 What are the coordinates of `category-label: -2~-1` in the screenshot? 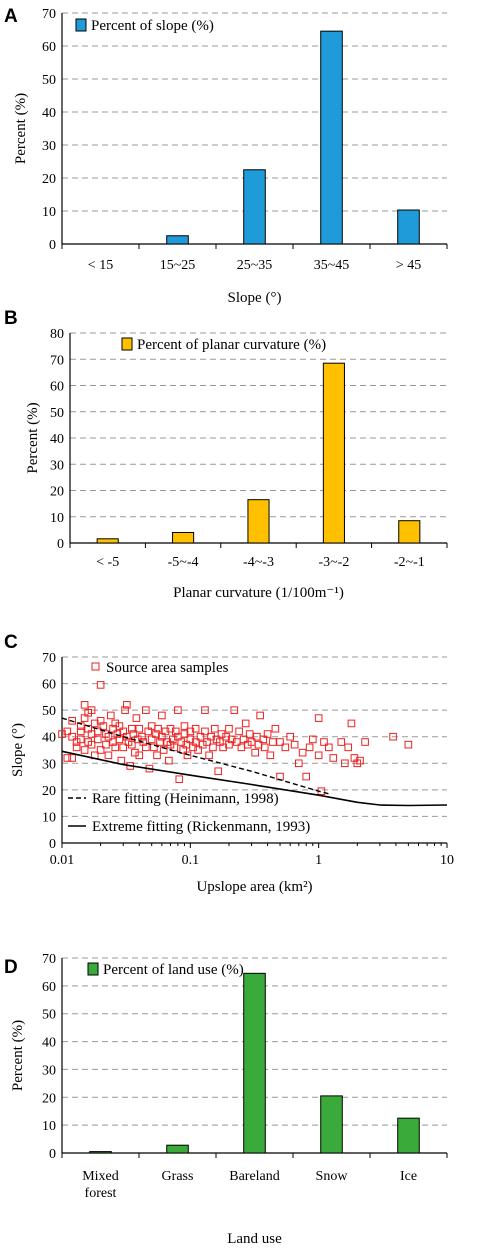 It's located at (409, 562).